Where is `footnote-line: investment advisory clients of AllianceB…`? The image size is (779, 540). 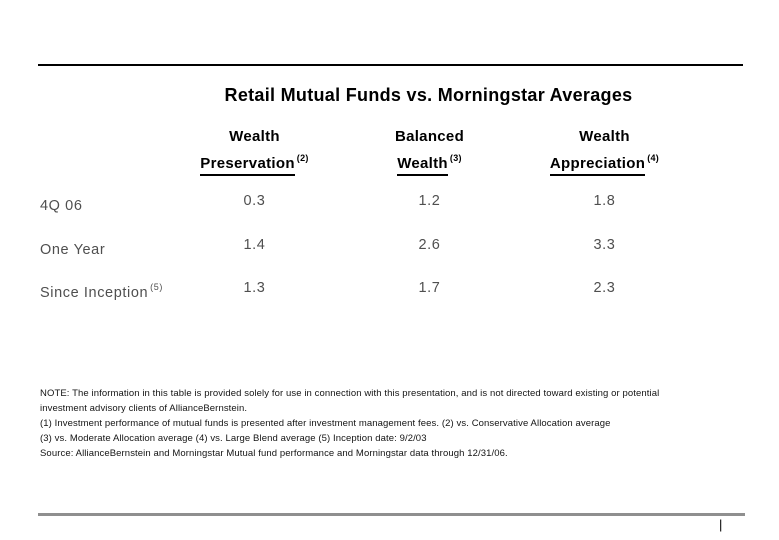 footnote-line: investment advisory clients of AllianceB… is located at coordinates (144, 408).